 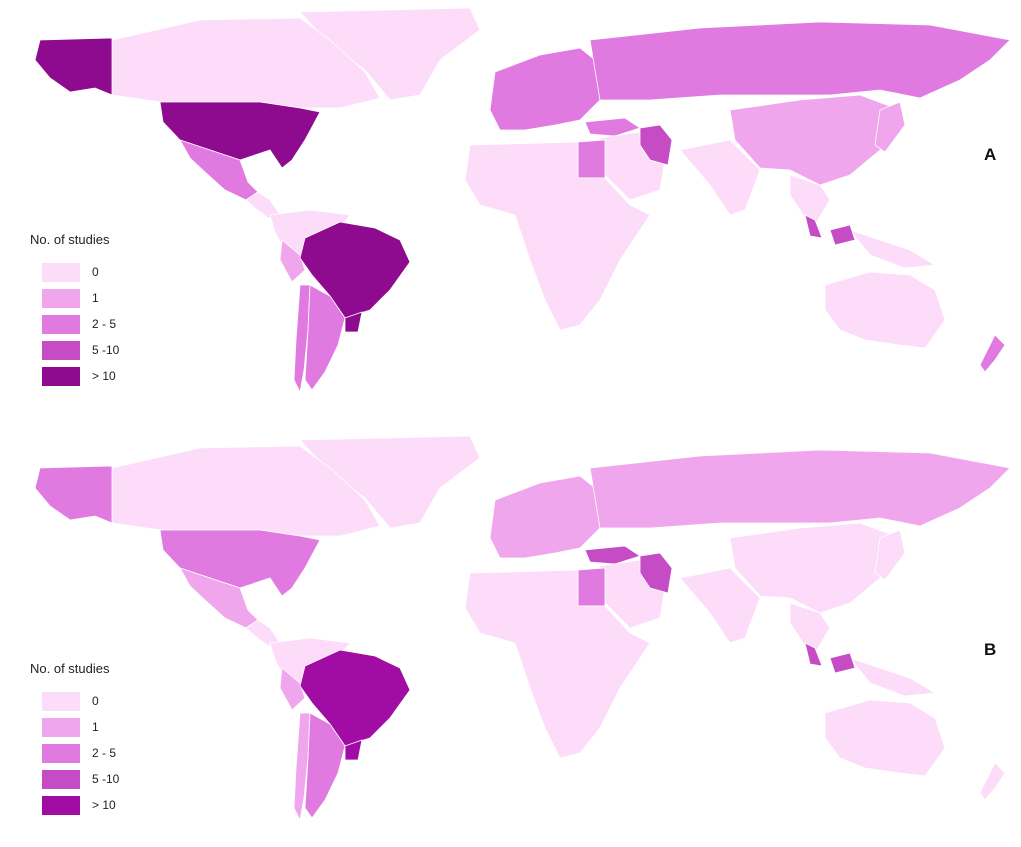 What do you see at coordinates (990, 649) in the screenshot?
I see `panel-label: B` at bounding box center [990, 649].